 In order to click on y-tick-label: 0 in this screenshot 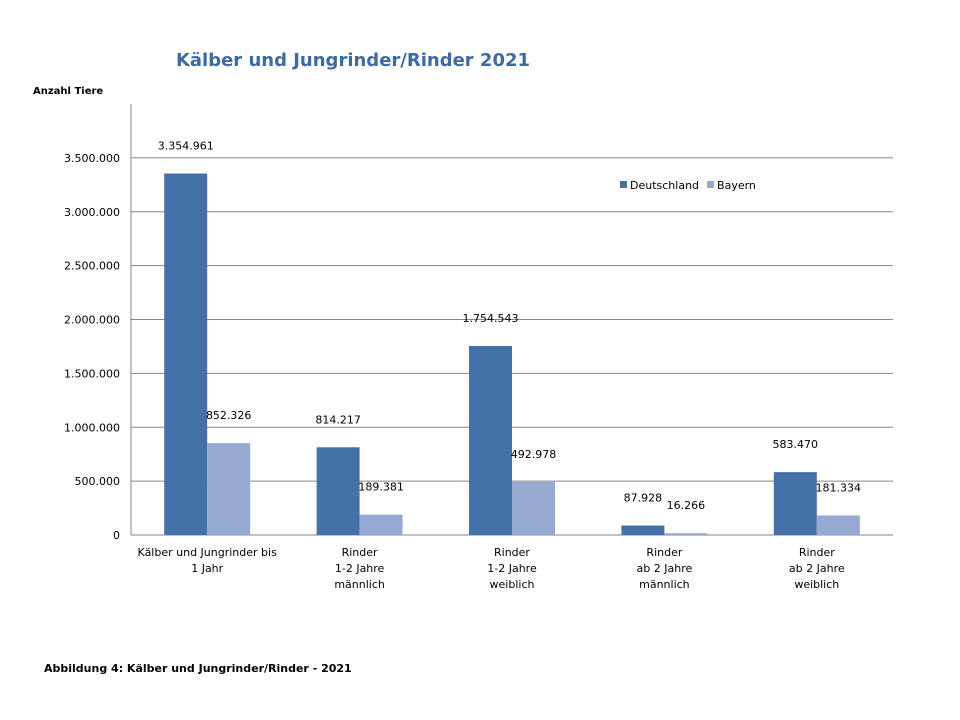, I will do `click(116, 535)`.